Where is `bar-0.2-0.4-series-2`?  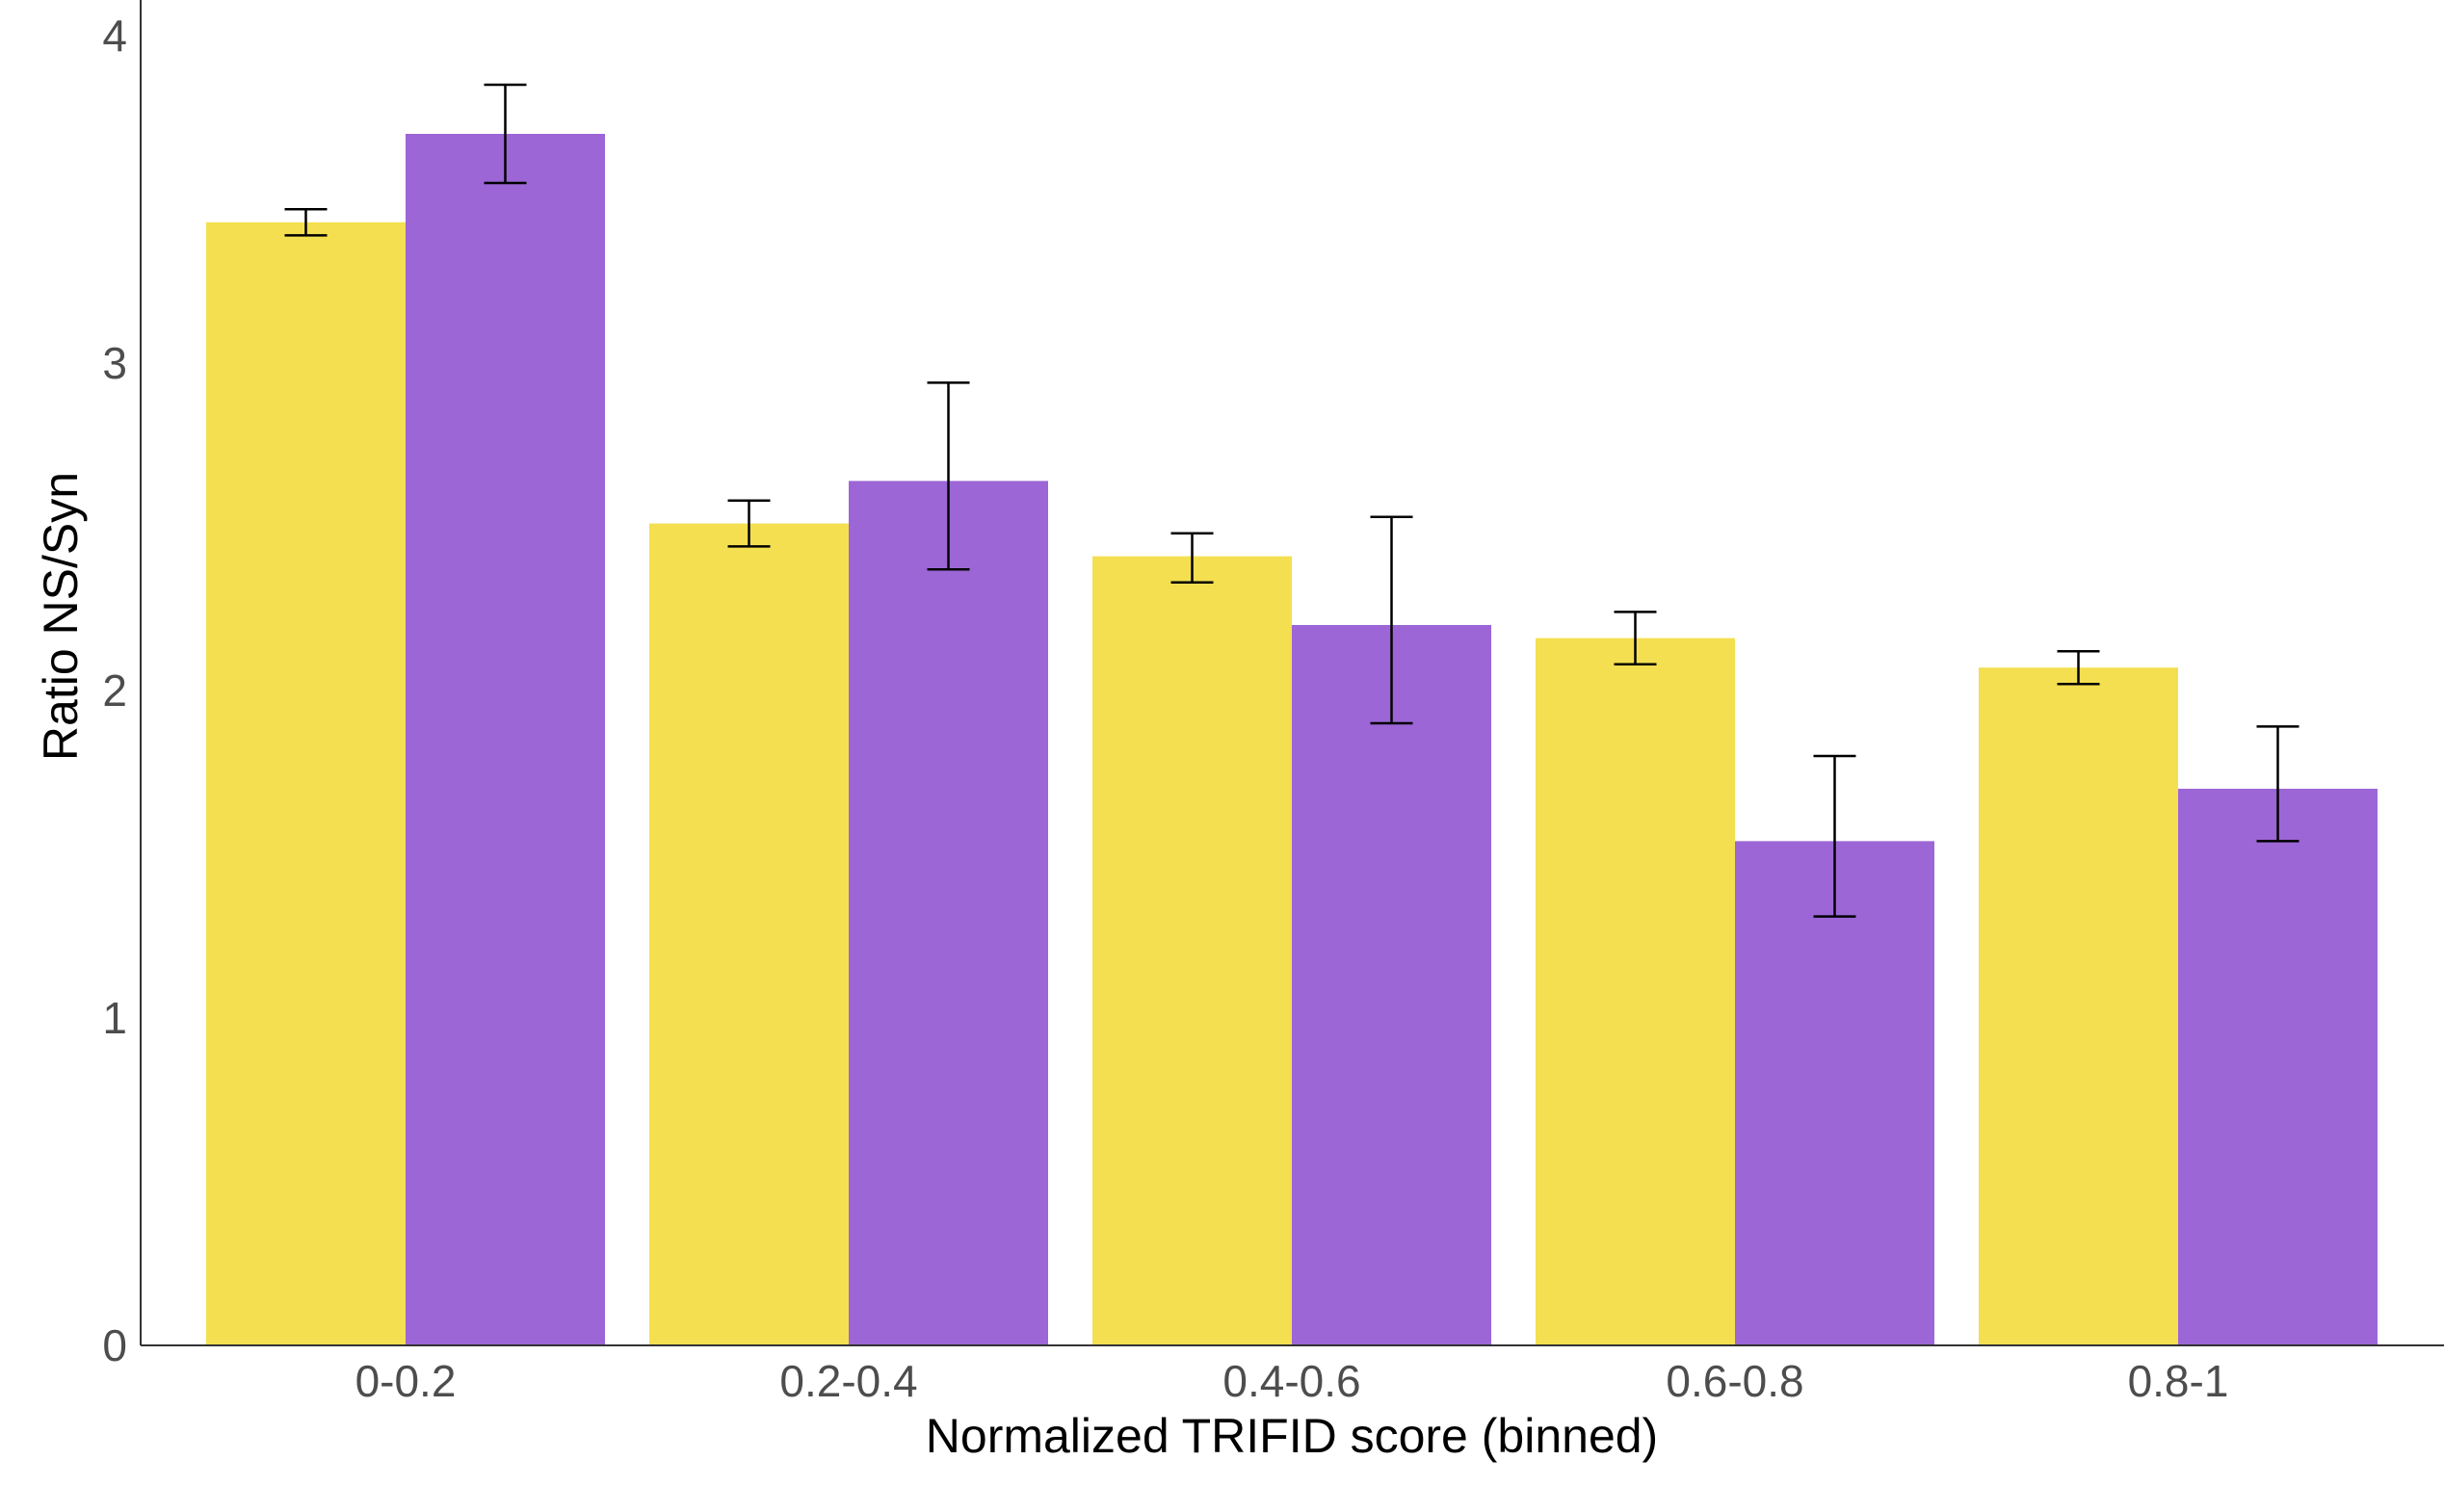
bar-0.2-0.4-series-2 is located at coordinates (948, 913).